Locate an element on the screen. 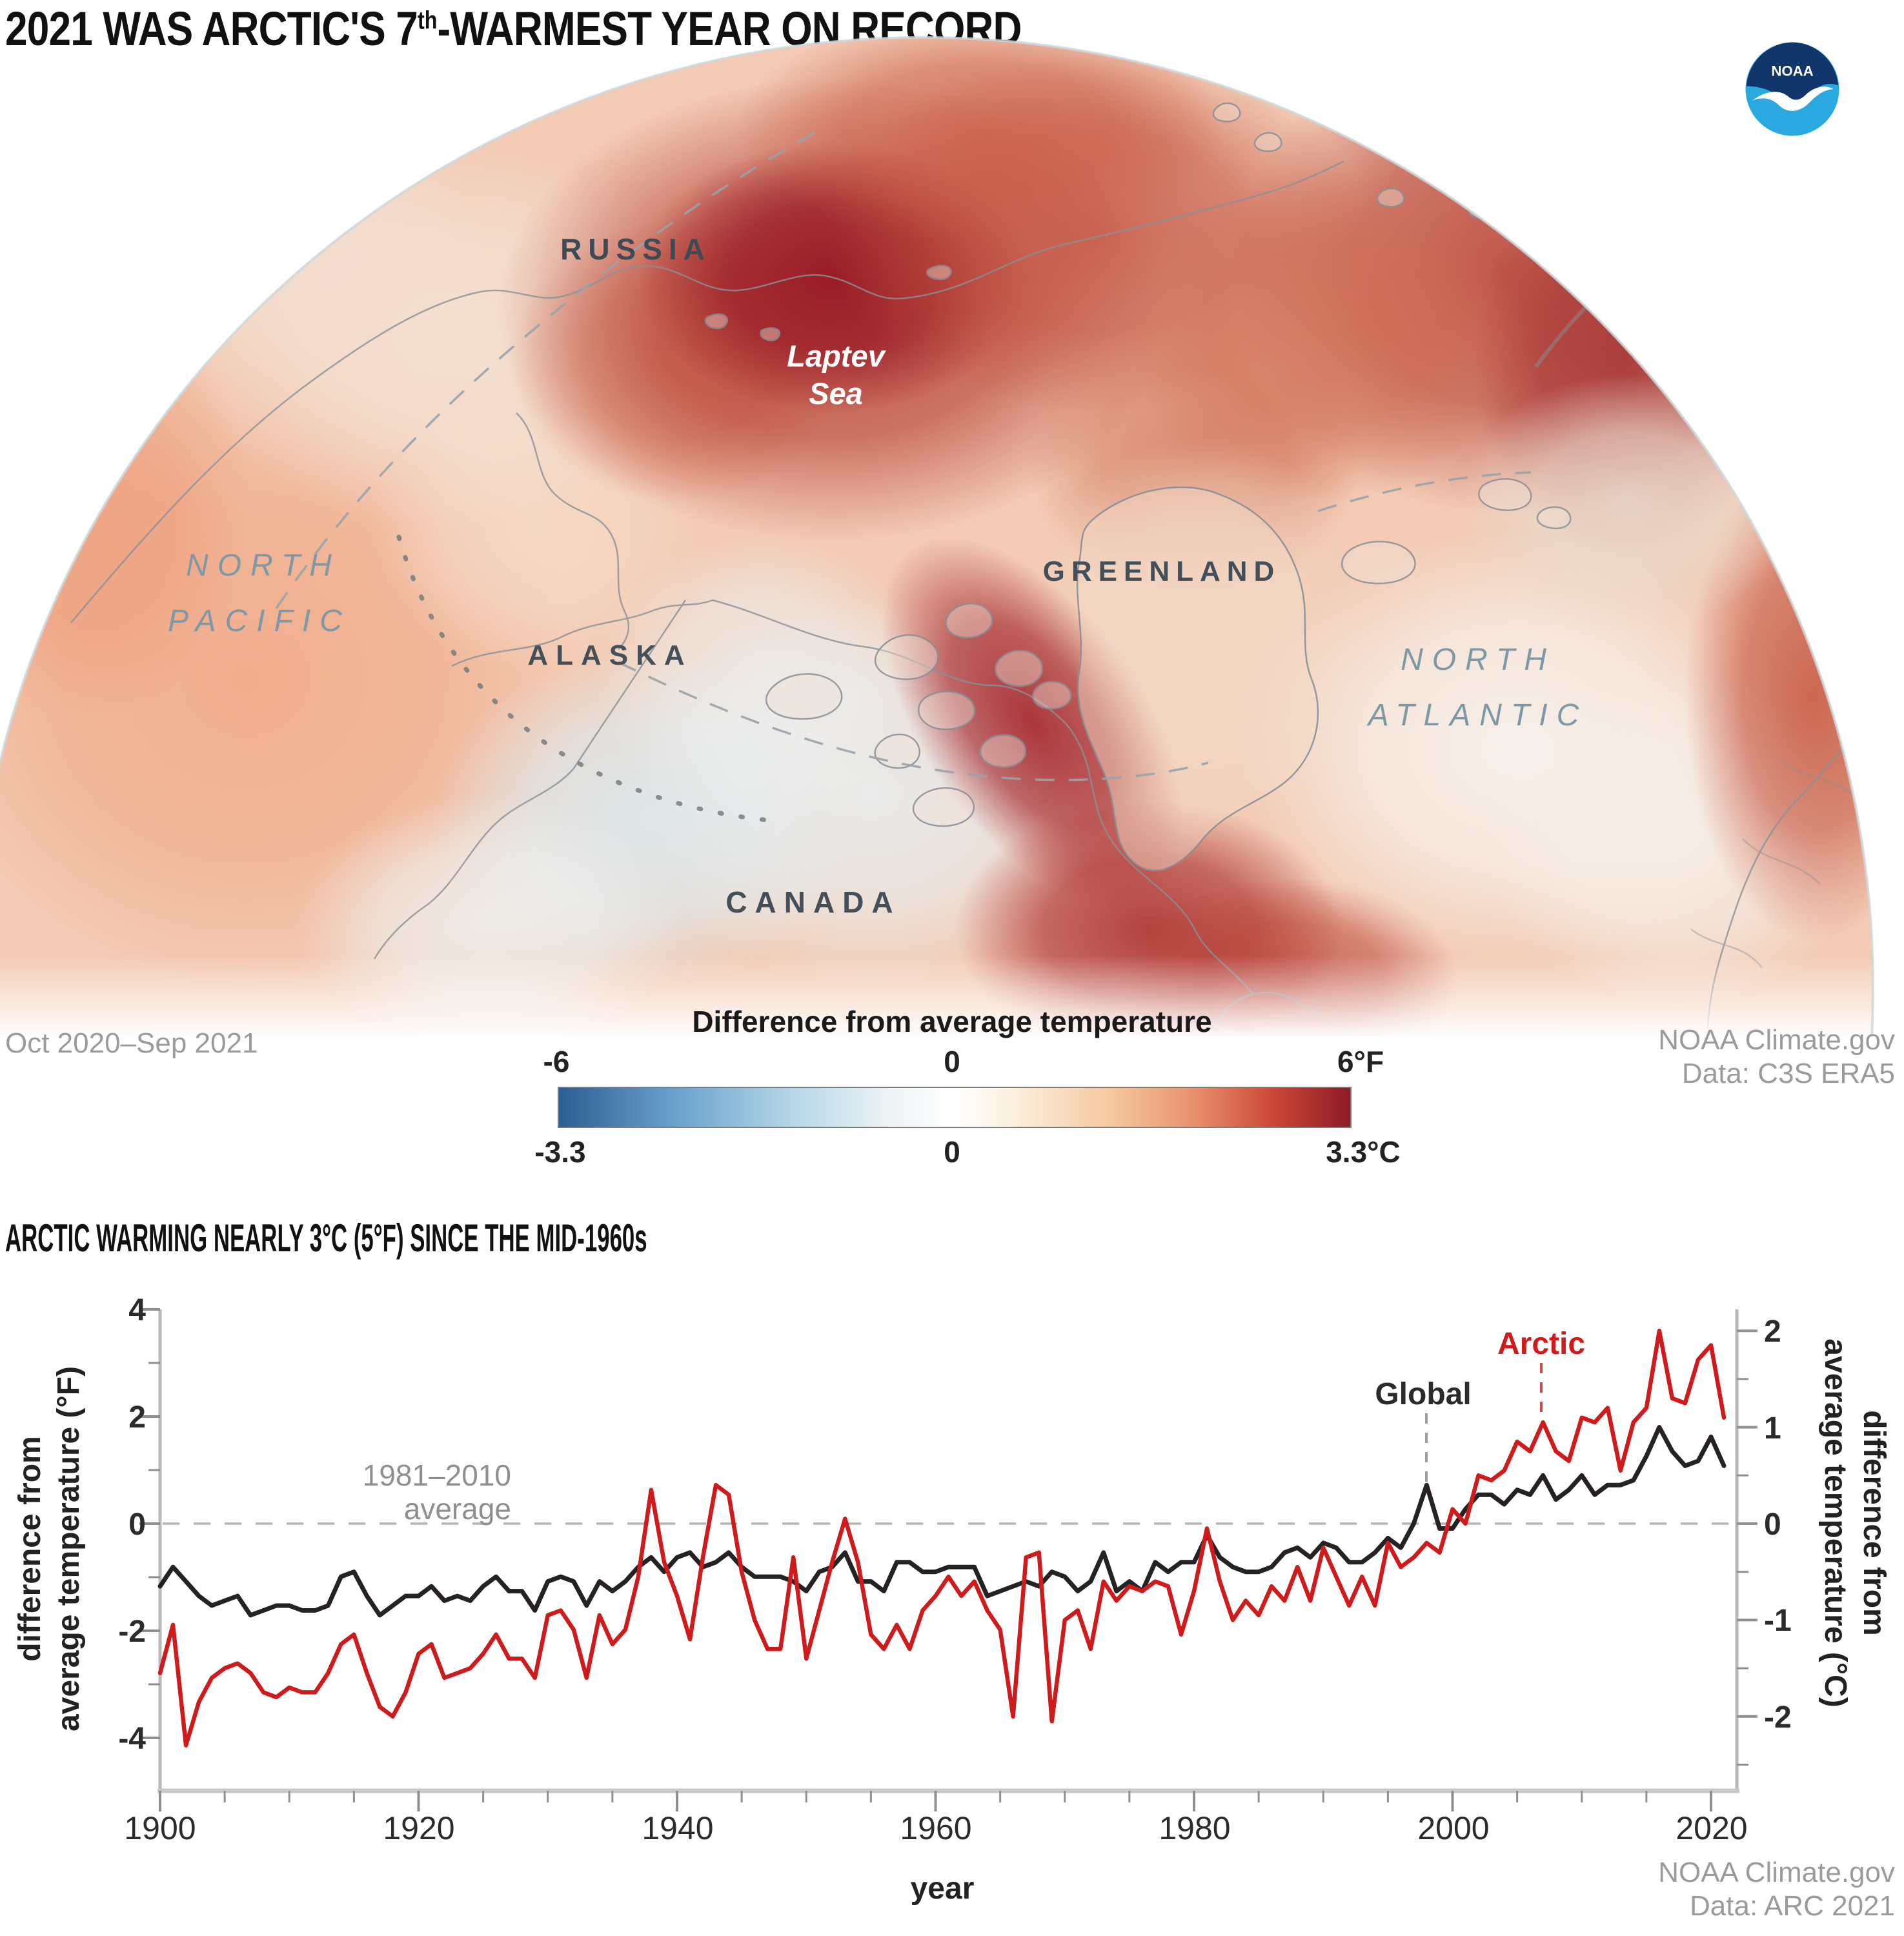 Image resolution: width=1904 pixels, height=1936 pixels. new-siberian-island is located at coordinates (939, 273).